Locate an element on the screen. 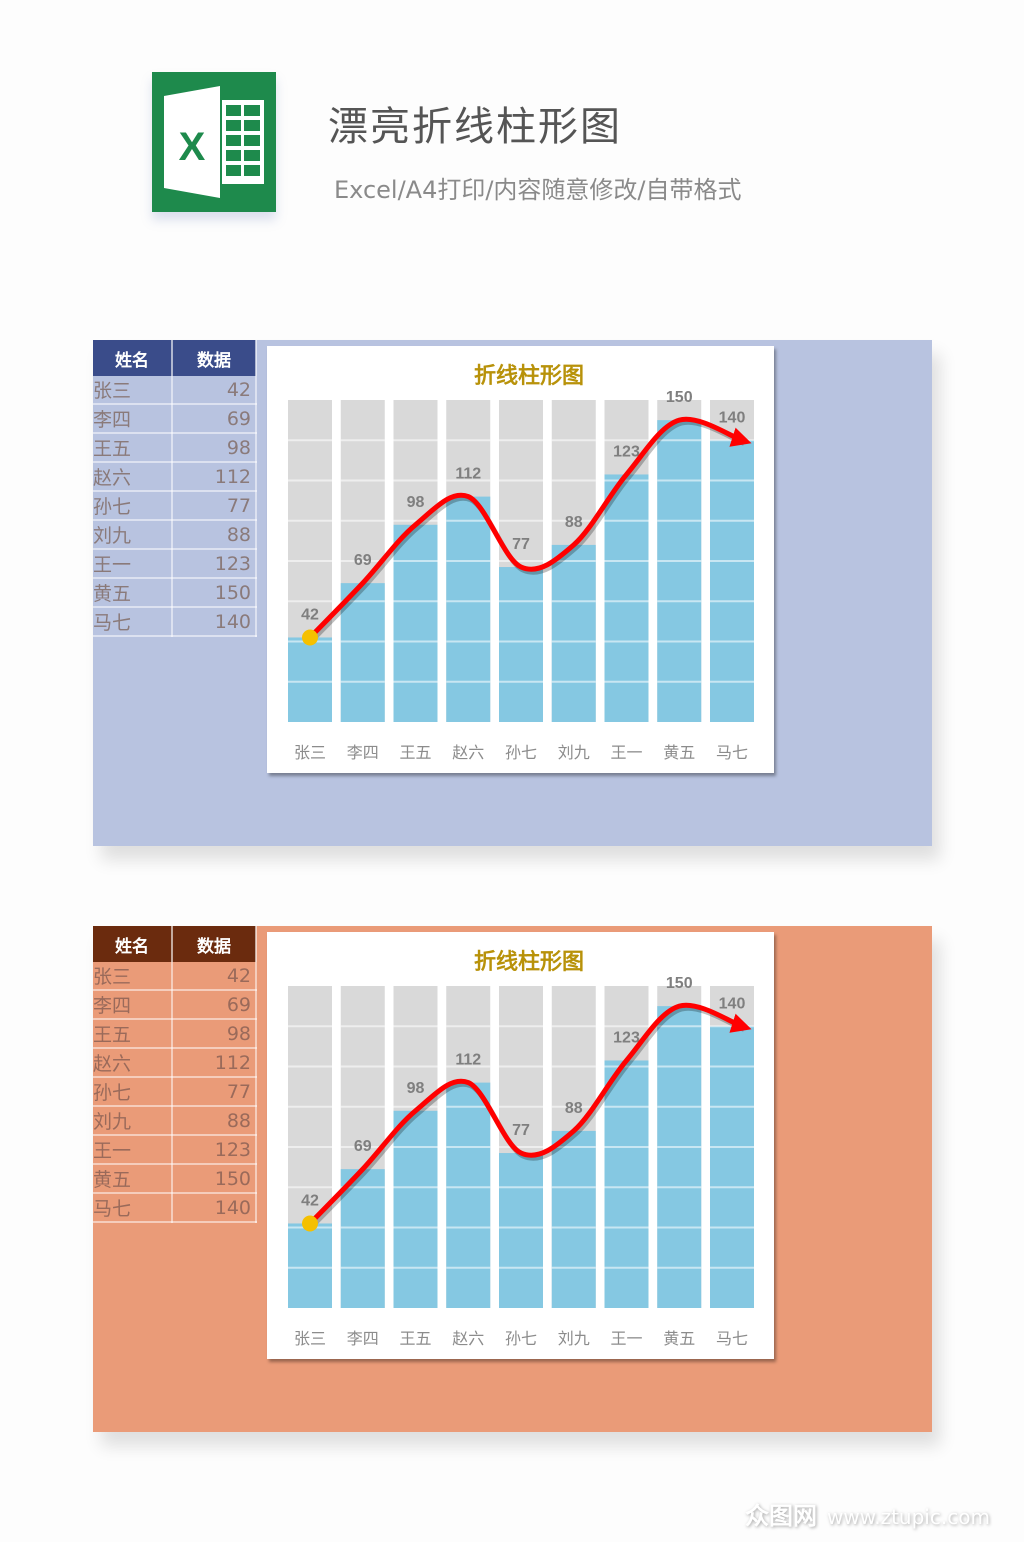  table-row: 孙七 77 is located at coordinates (175, 506).